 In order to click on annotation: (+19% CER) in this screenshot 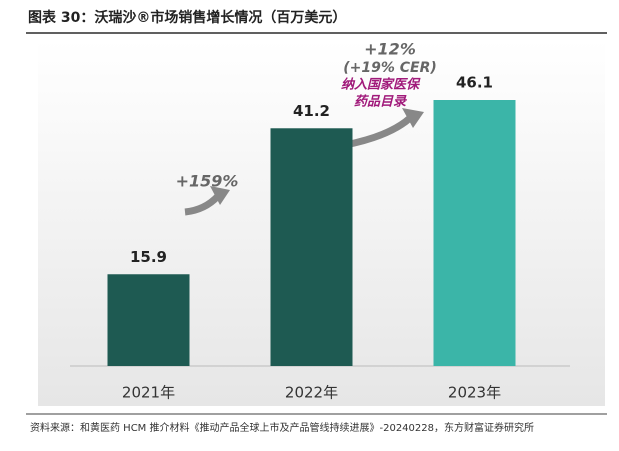, I will do `click(390, 68)`.